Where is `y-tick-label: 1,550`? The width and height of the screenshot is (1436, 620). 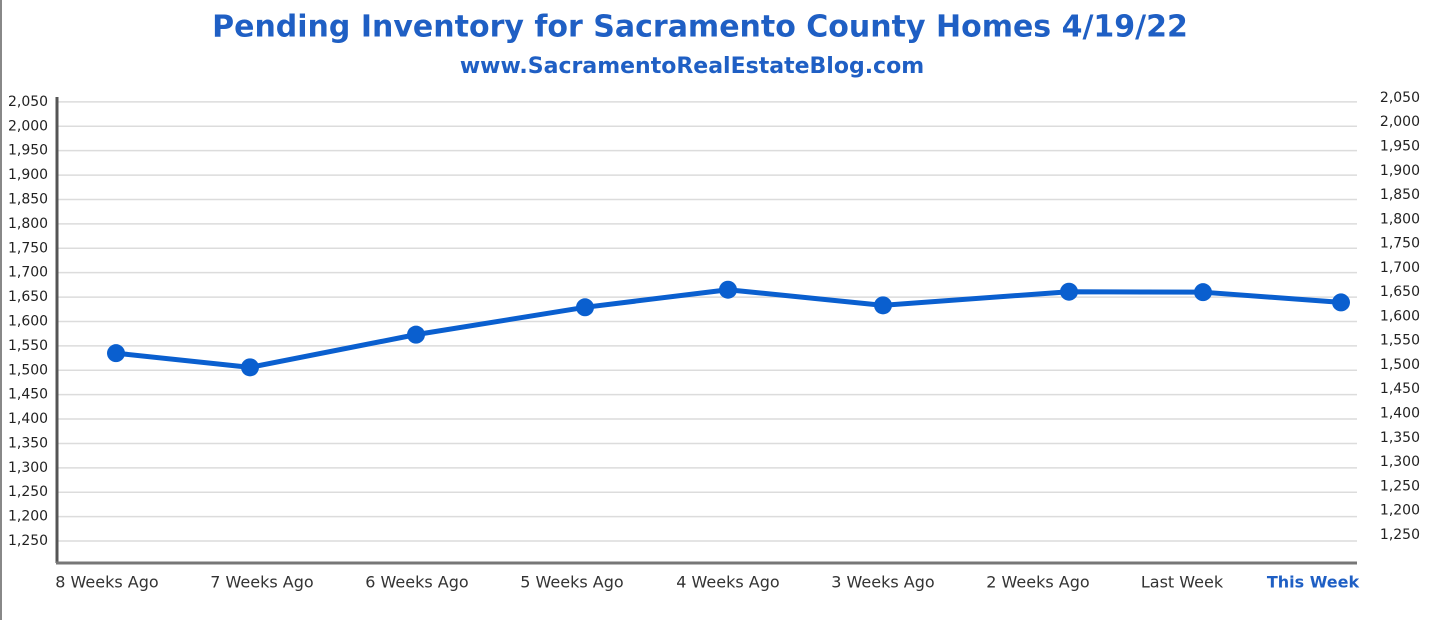 y-tick-label: 1,550 is located at coordinates (28, 346).